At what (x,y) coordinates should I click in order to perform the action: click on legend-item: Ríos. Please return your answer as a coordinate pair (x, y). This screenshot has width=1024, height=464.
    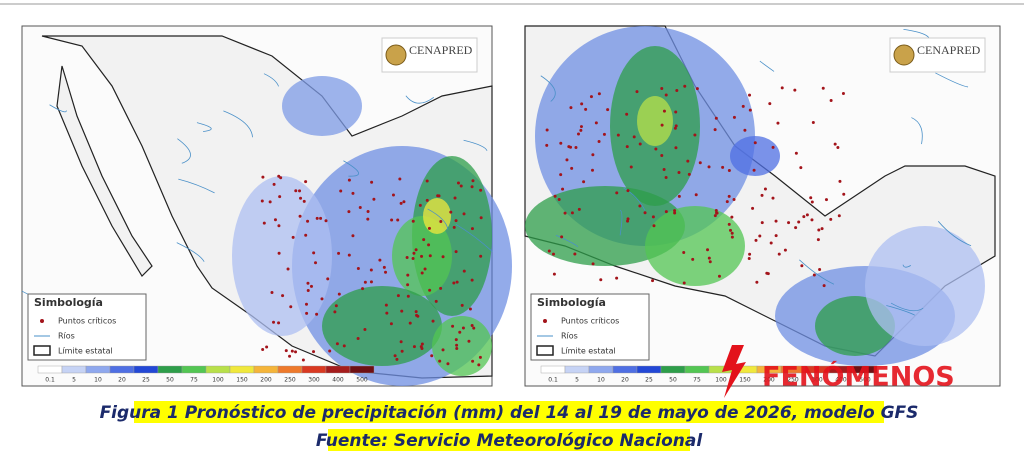
    Looking at the image, I should click on (569, 336).